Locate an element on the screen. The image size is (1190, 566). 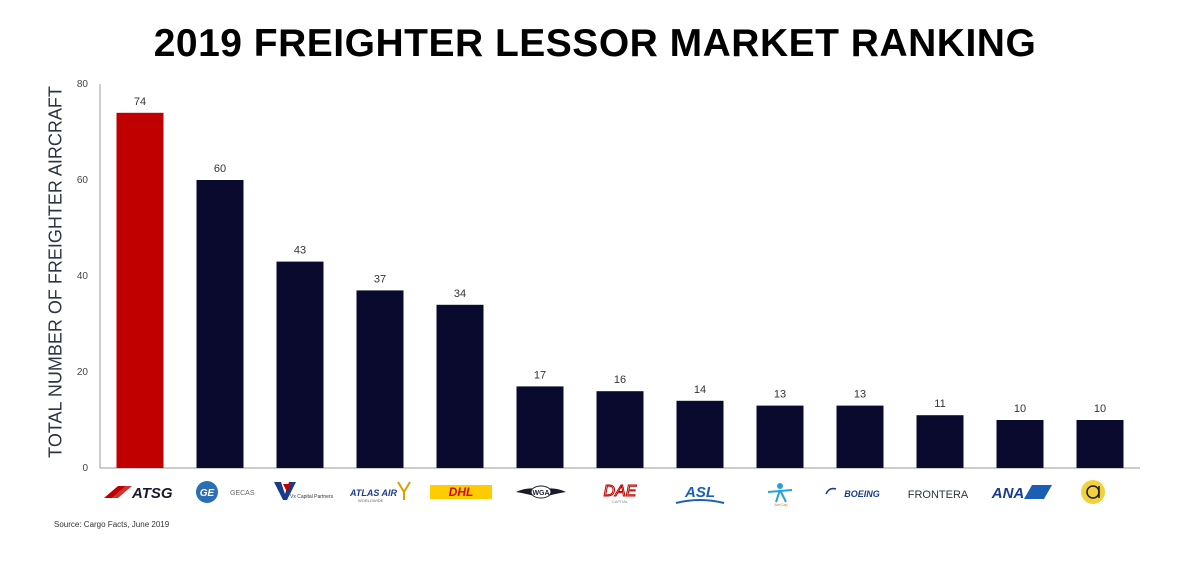
logo-vx-text: Vx Capital Partners is located at coordinates (312, 497).